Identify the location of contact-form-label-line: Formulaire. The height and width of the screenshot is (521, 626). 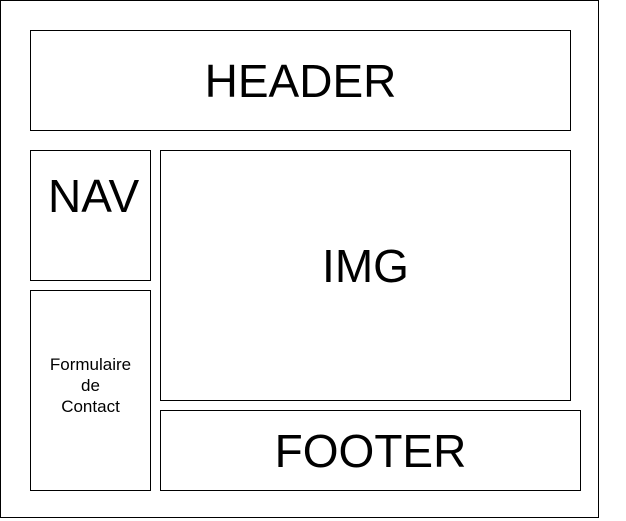
(90, 364).